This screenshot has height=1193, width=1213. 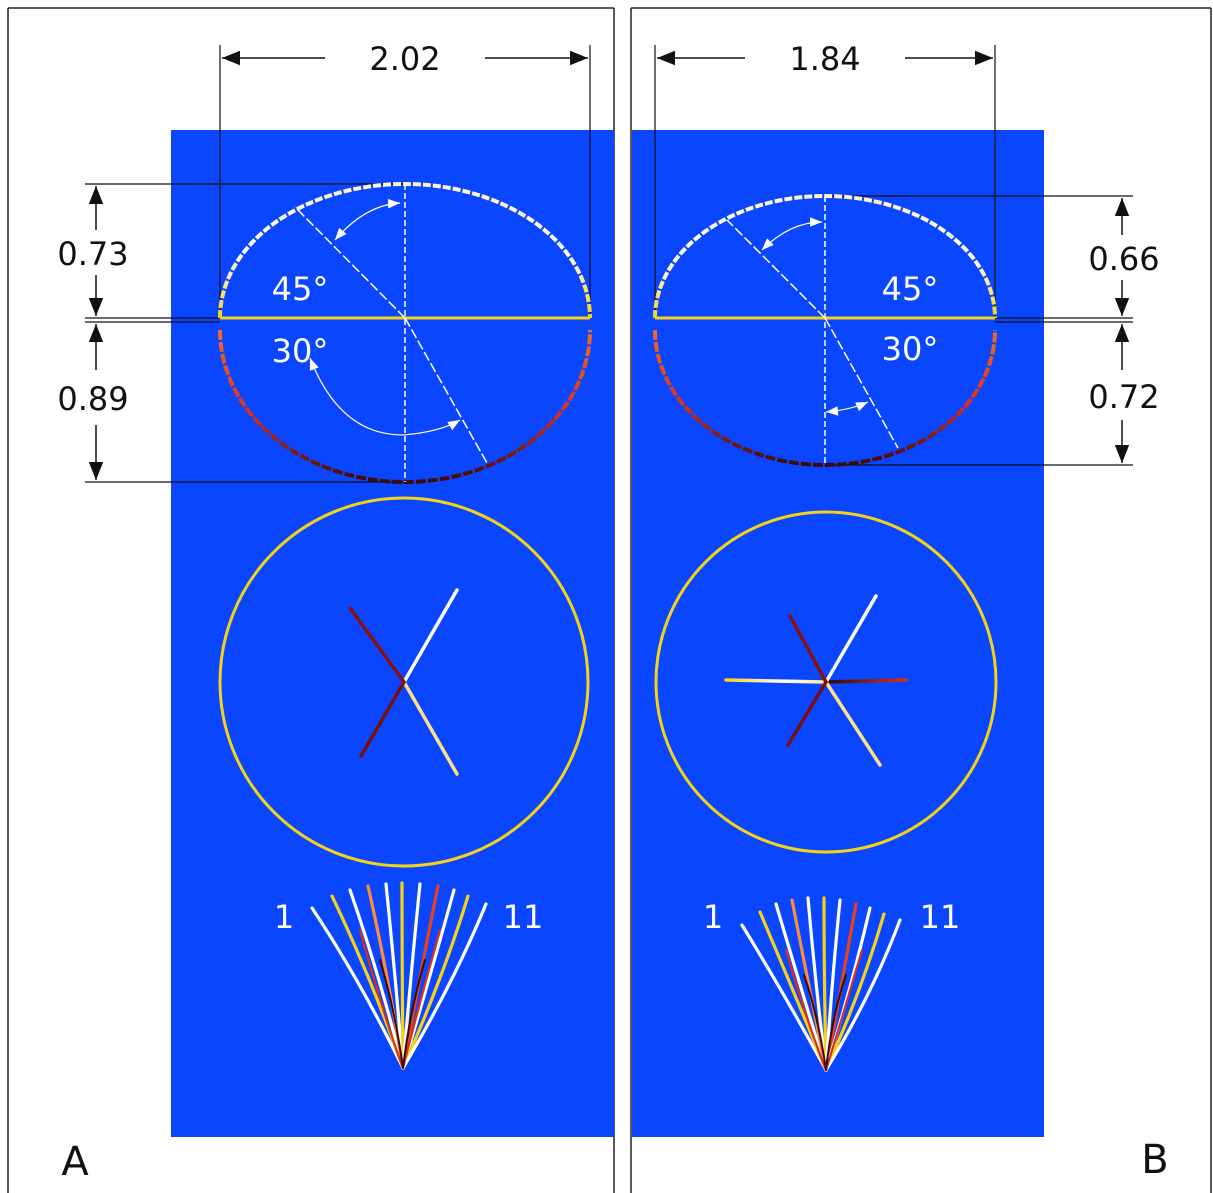 I want to click on panel-a-label: A, so click(x=75, y=1162).